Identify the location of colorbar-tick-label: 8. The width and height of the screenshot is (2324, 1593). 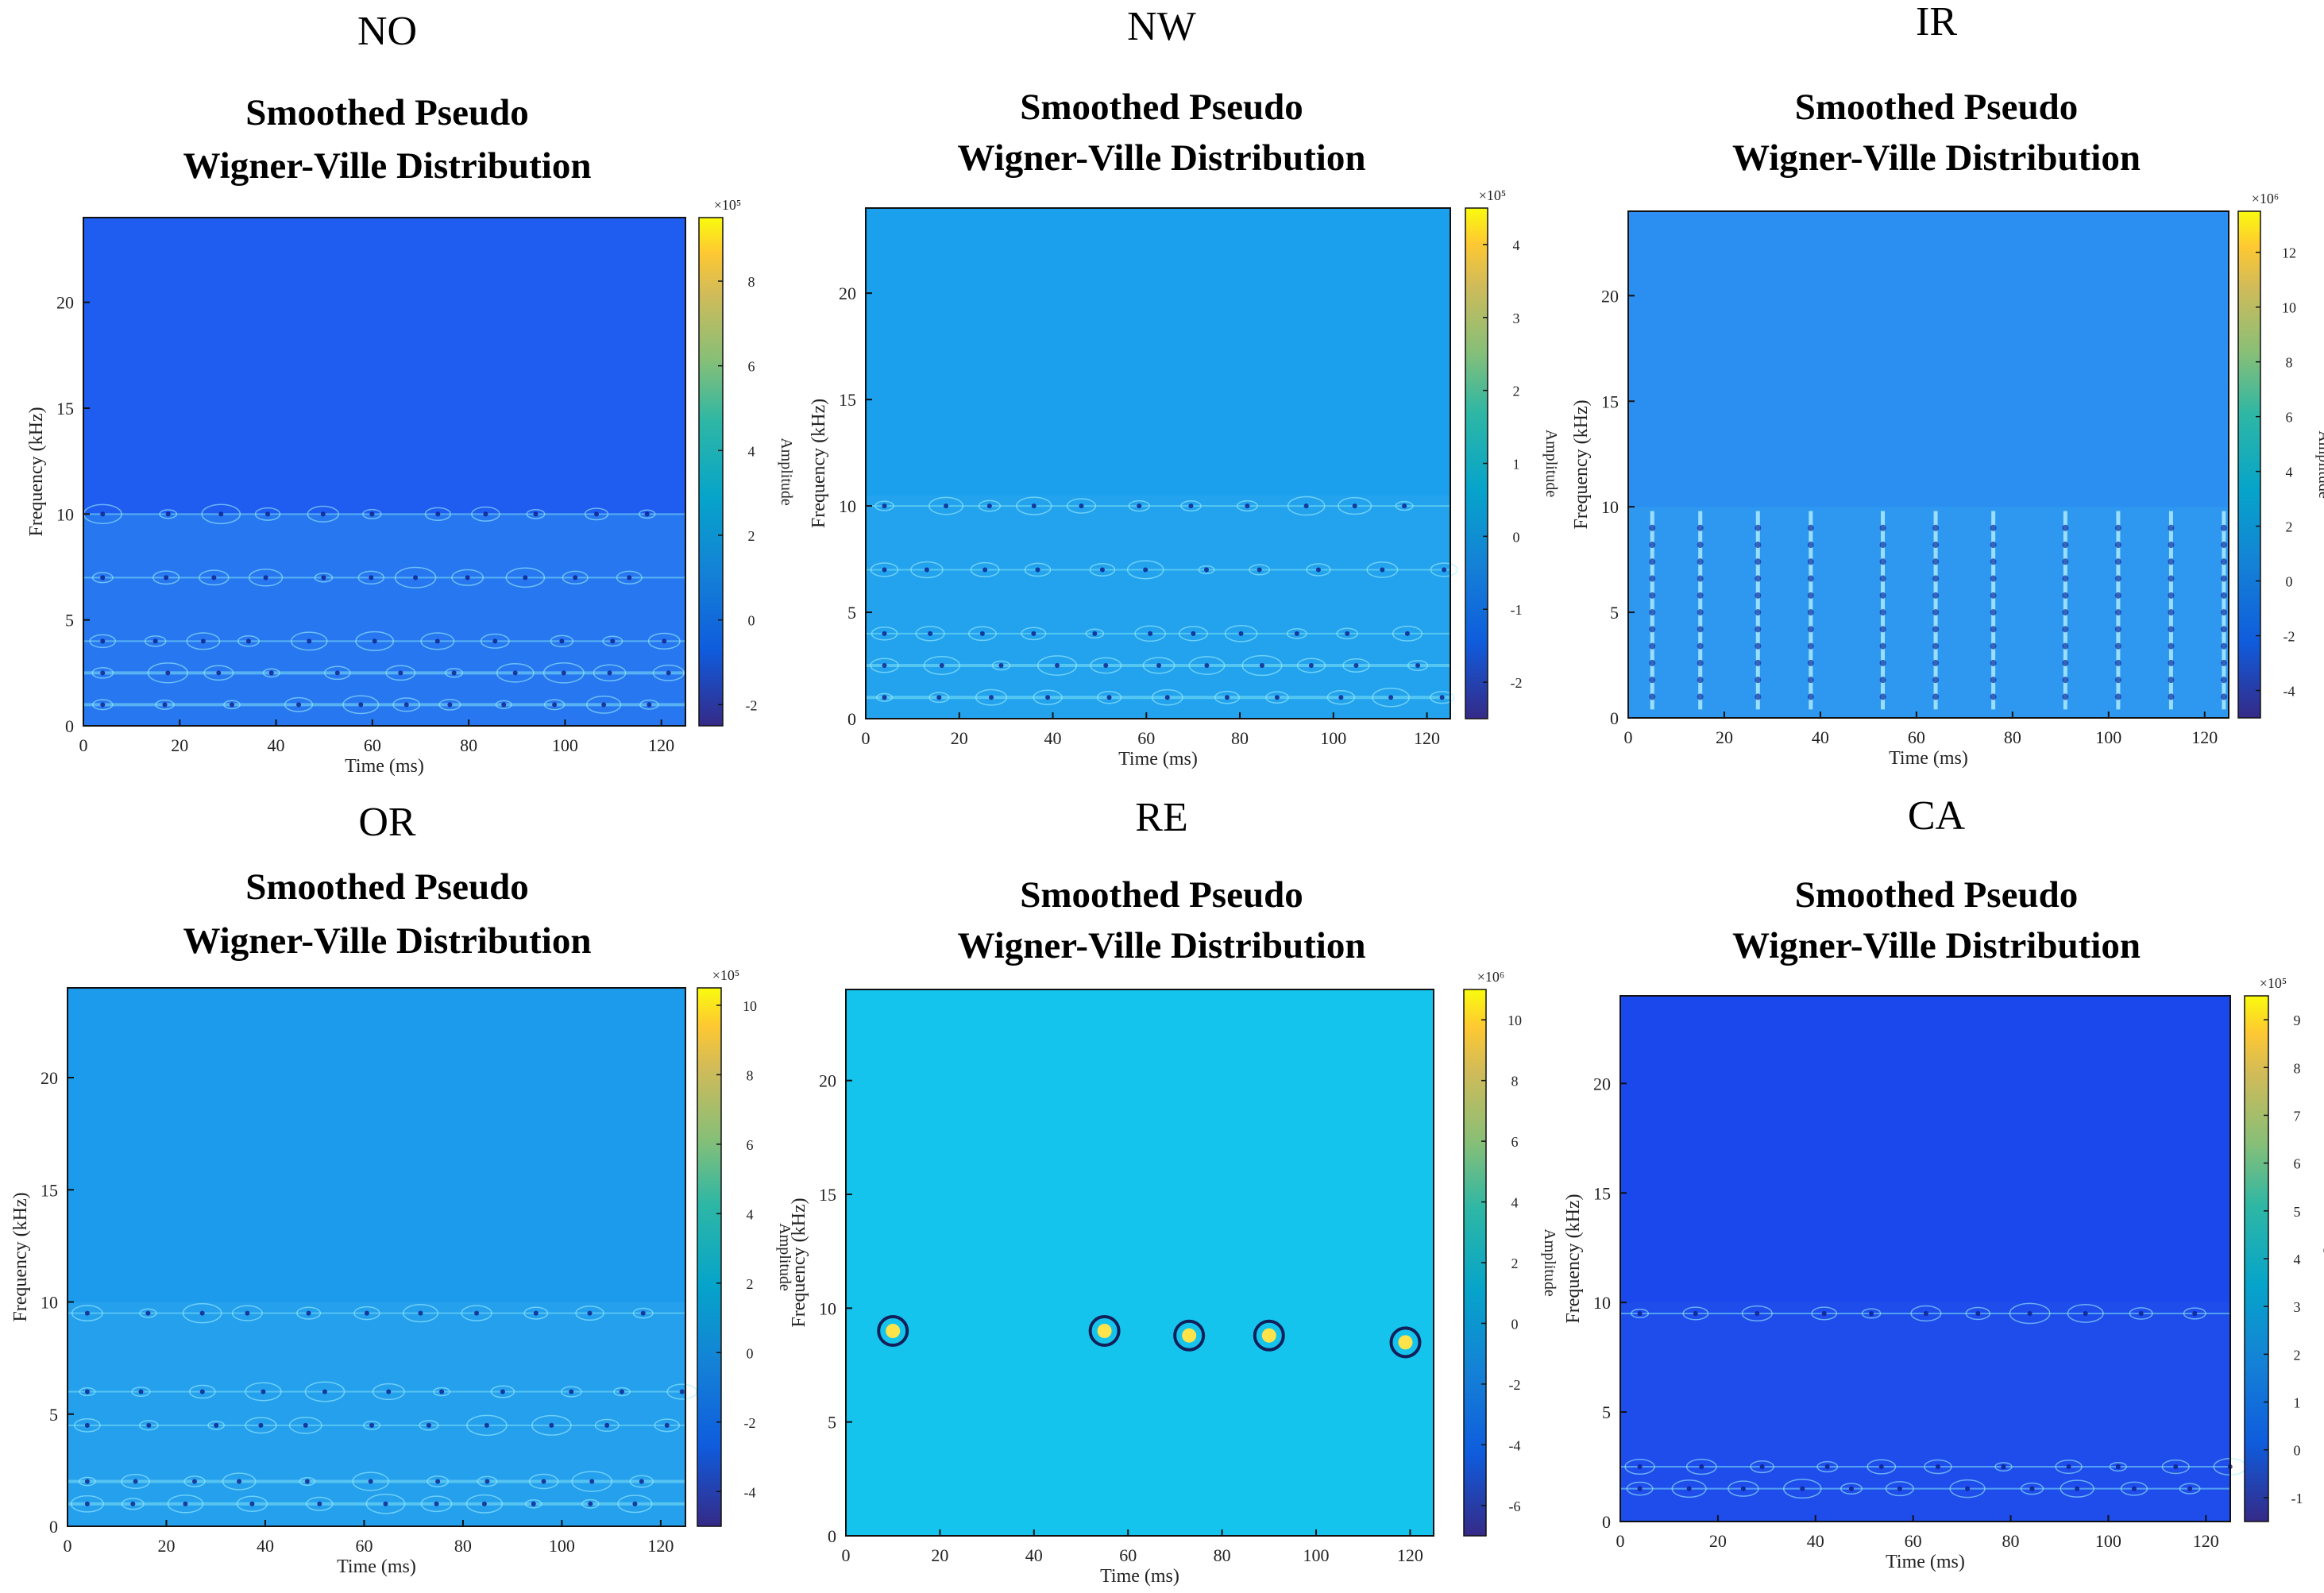
(750, 1075).